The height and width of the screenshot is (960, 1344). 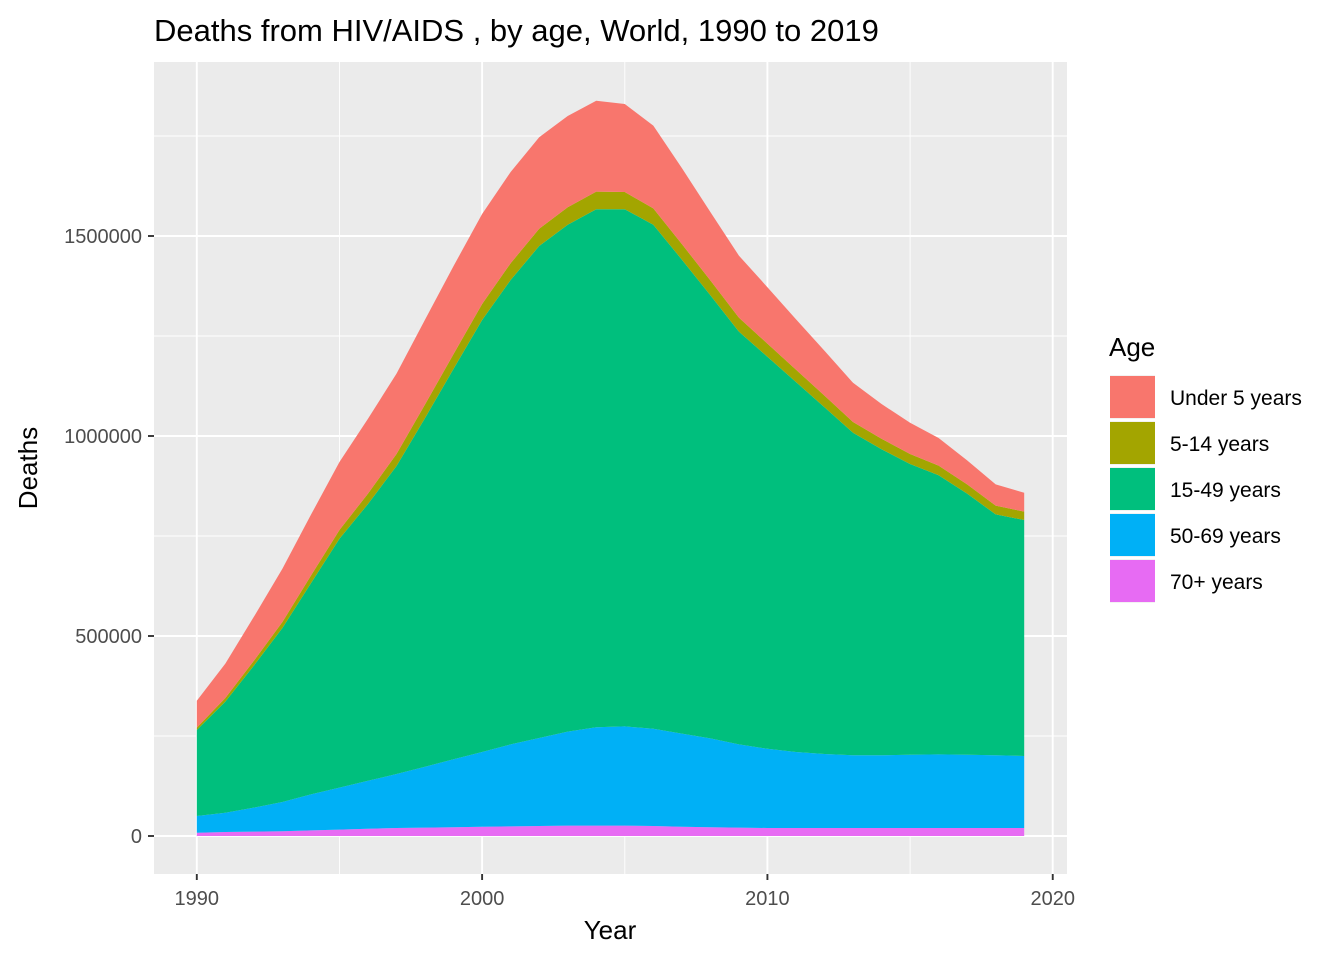 I want to click on x-tick-label: 2020, so click(x=1052, y=899).